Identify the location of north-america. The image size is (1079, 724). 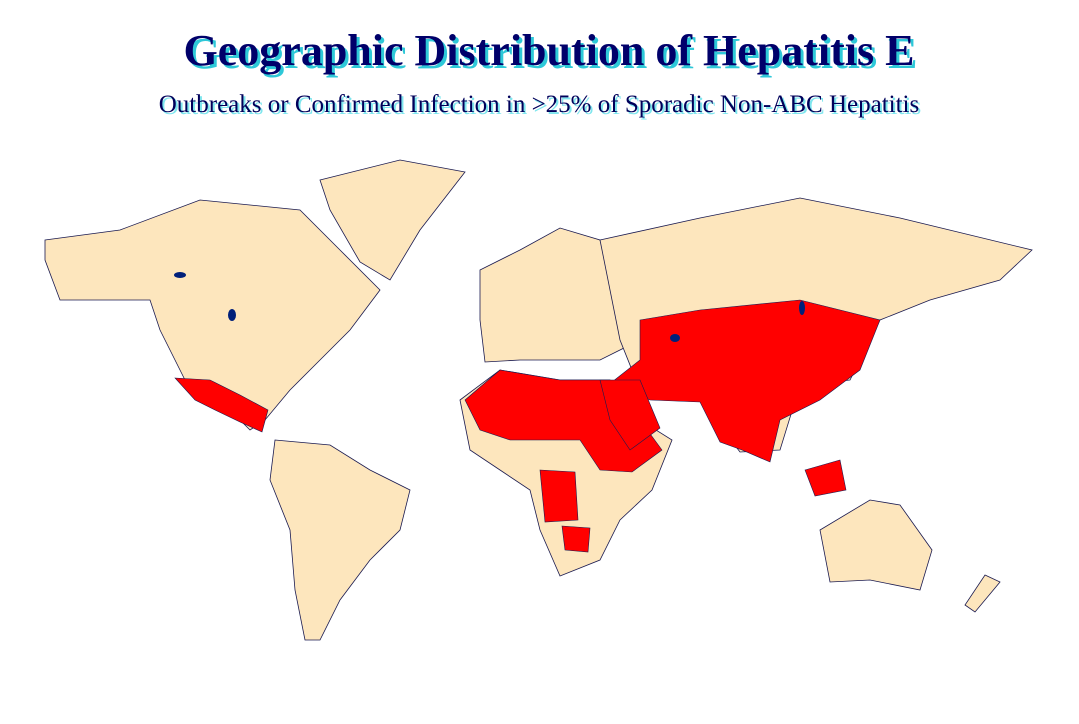
(212, 315).